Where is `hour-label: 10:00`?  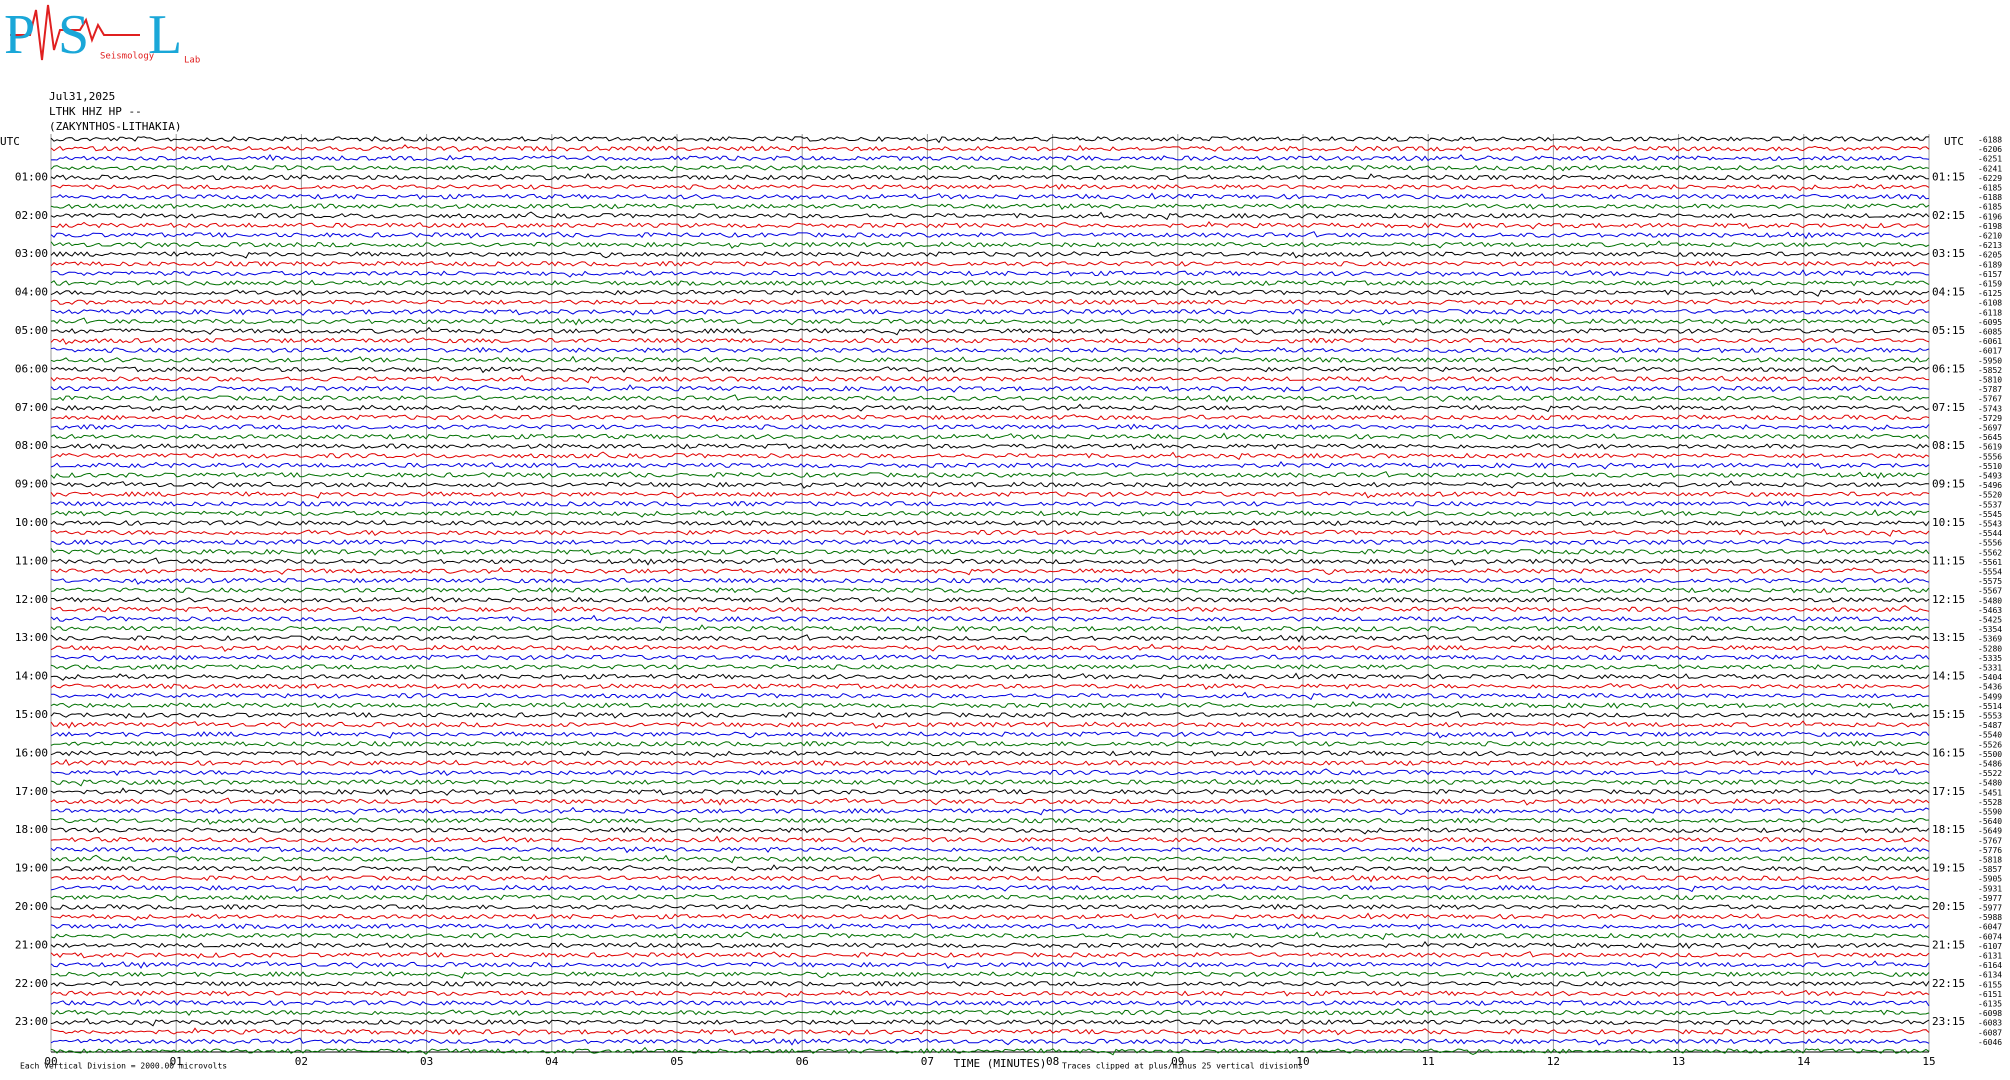
hour-label: 10:00 is located at coordinates (31, 522).